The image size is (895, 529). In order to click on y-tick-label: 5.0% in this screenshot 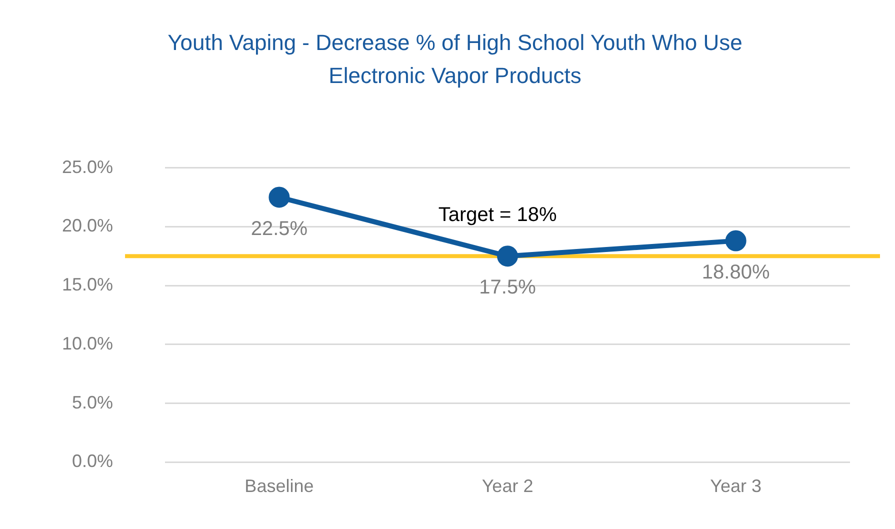, I will do `click(93, 402)`.